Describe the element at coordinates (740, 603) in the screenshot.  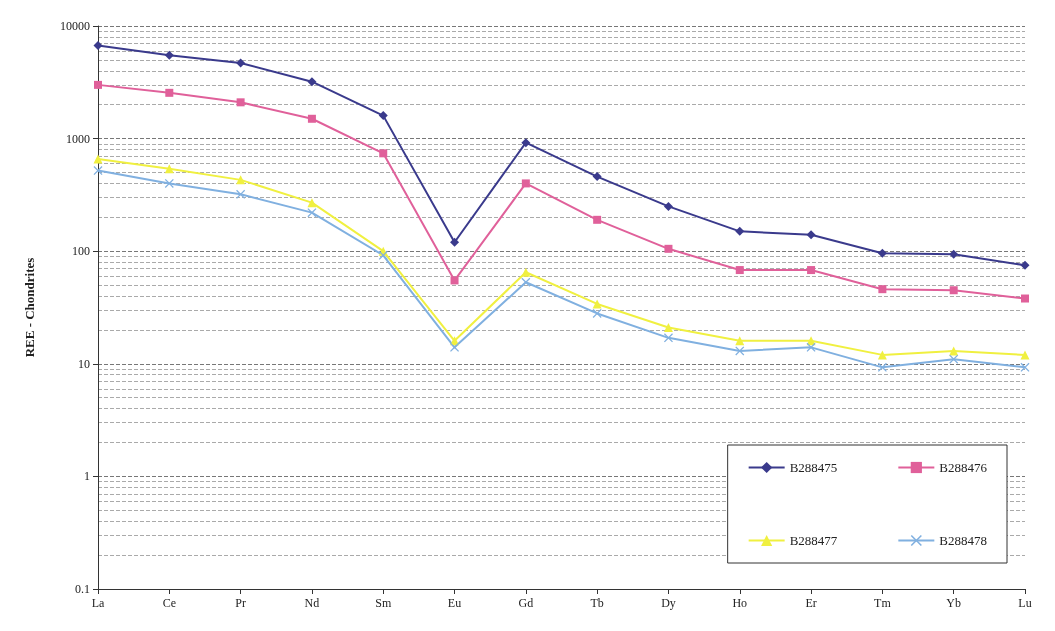
I see `x-tick-label: Ho` at that location.